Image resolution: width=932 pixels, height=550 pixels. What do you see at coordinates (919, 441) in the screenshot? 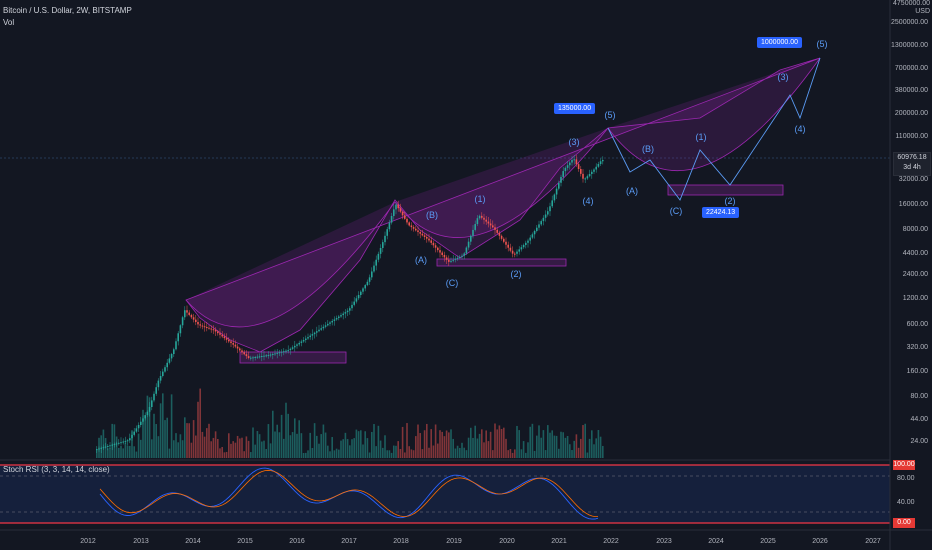
I see `price-scale-label: 24.00` at bounding box center [919, 441].